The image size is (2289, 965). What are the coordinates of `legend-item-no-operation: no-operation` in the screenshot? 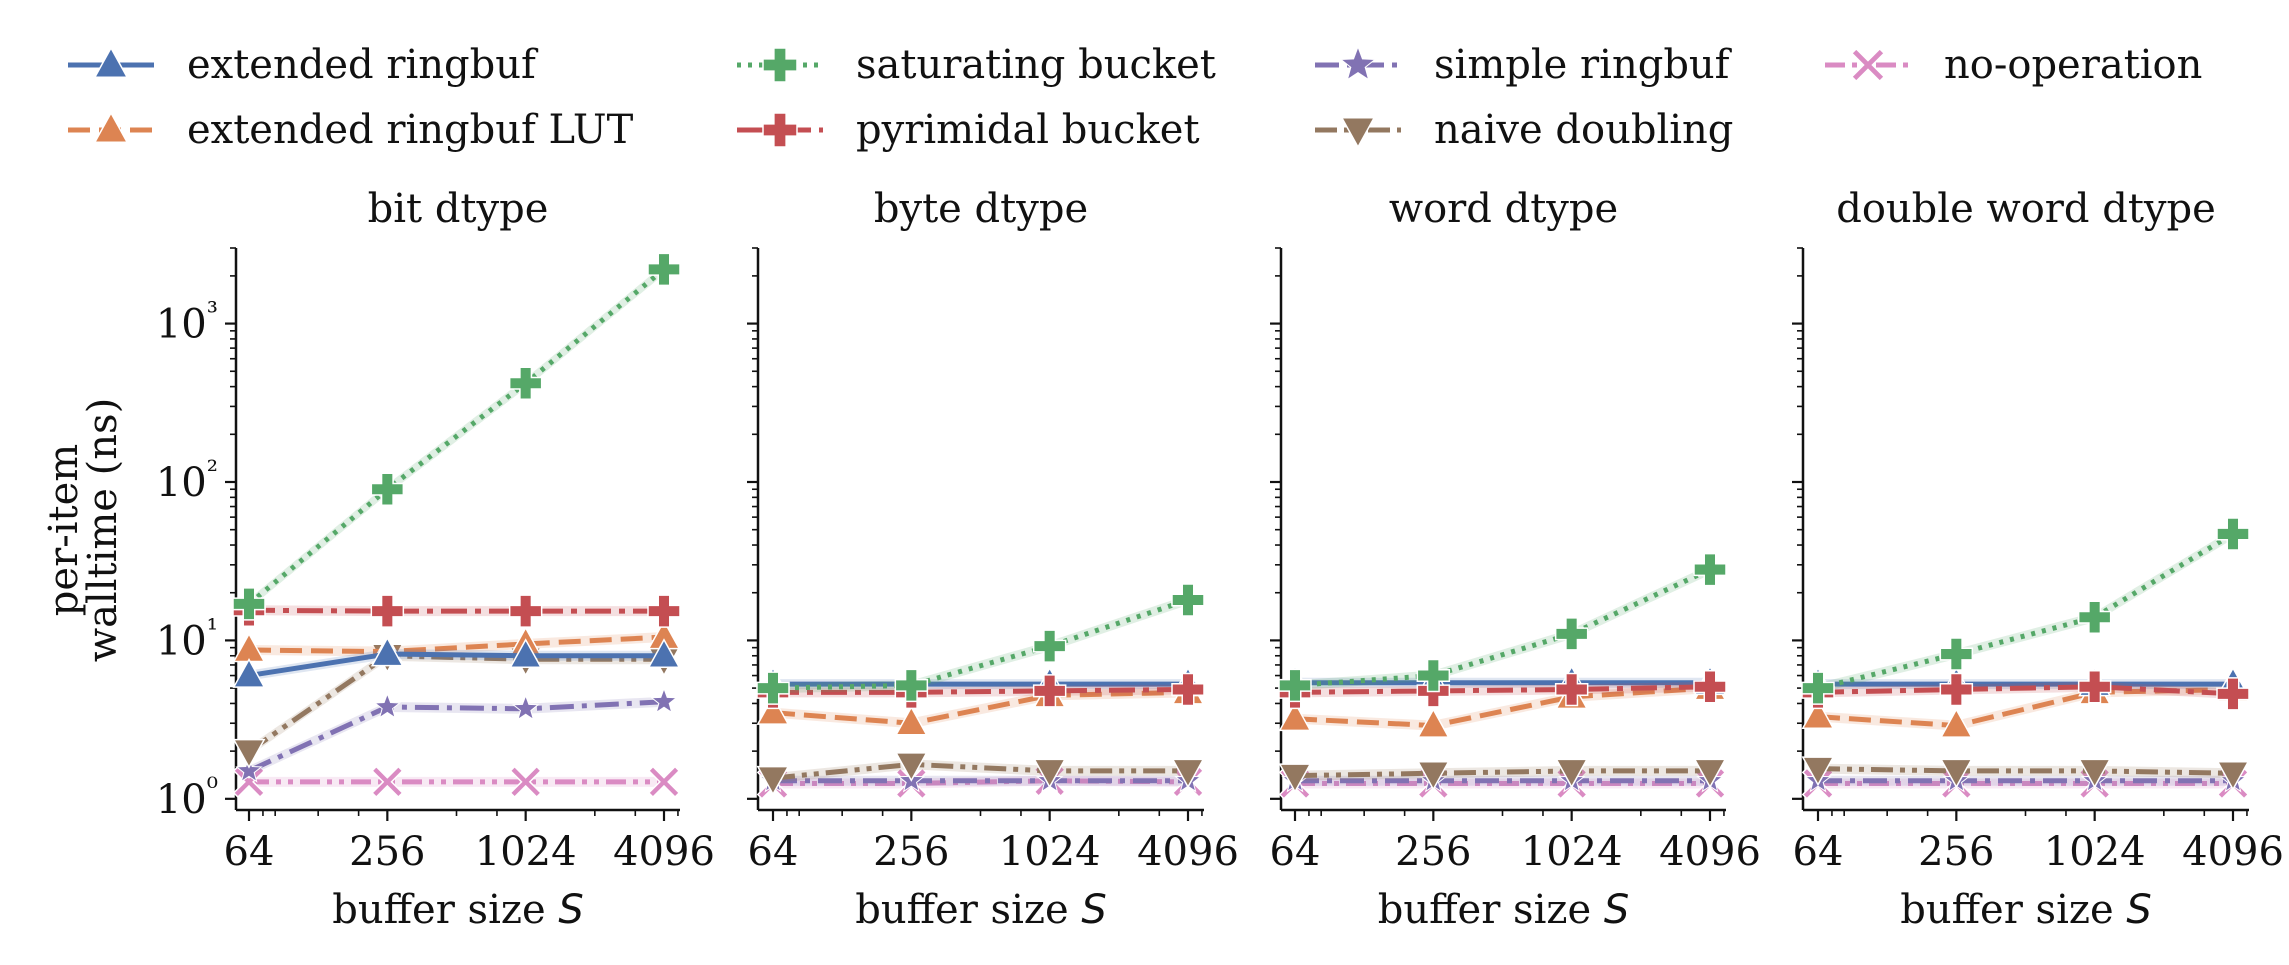 It's located at (2013, 65).